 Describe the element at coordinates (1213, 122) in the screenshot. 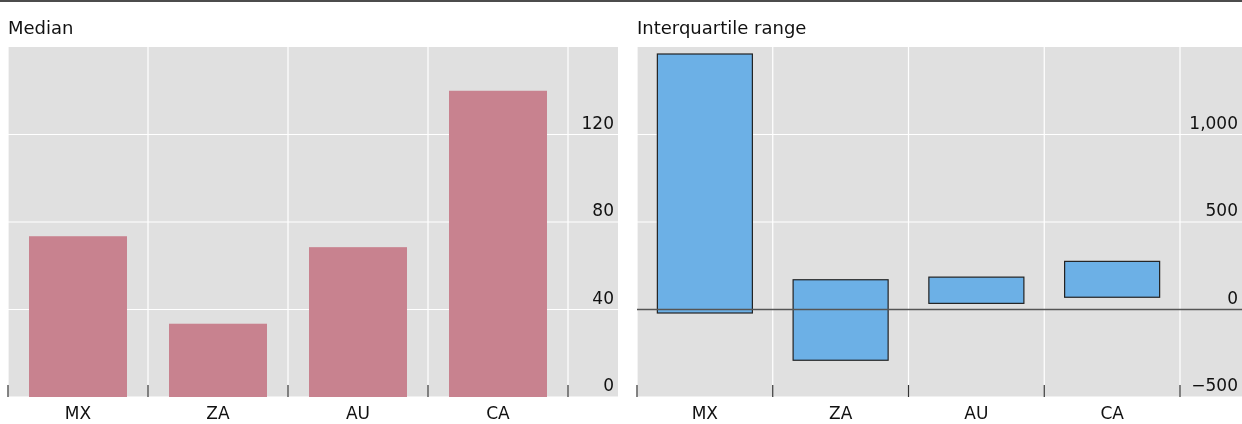

I see `y-tick-label: 1,000` at that location.